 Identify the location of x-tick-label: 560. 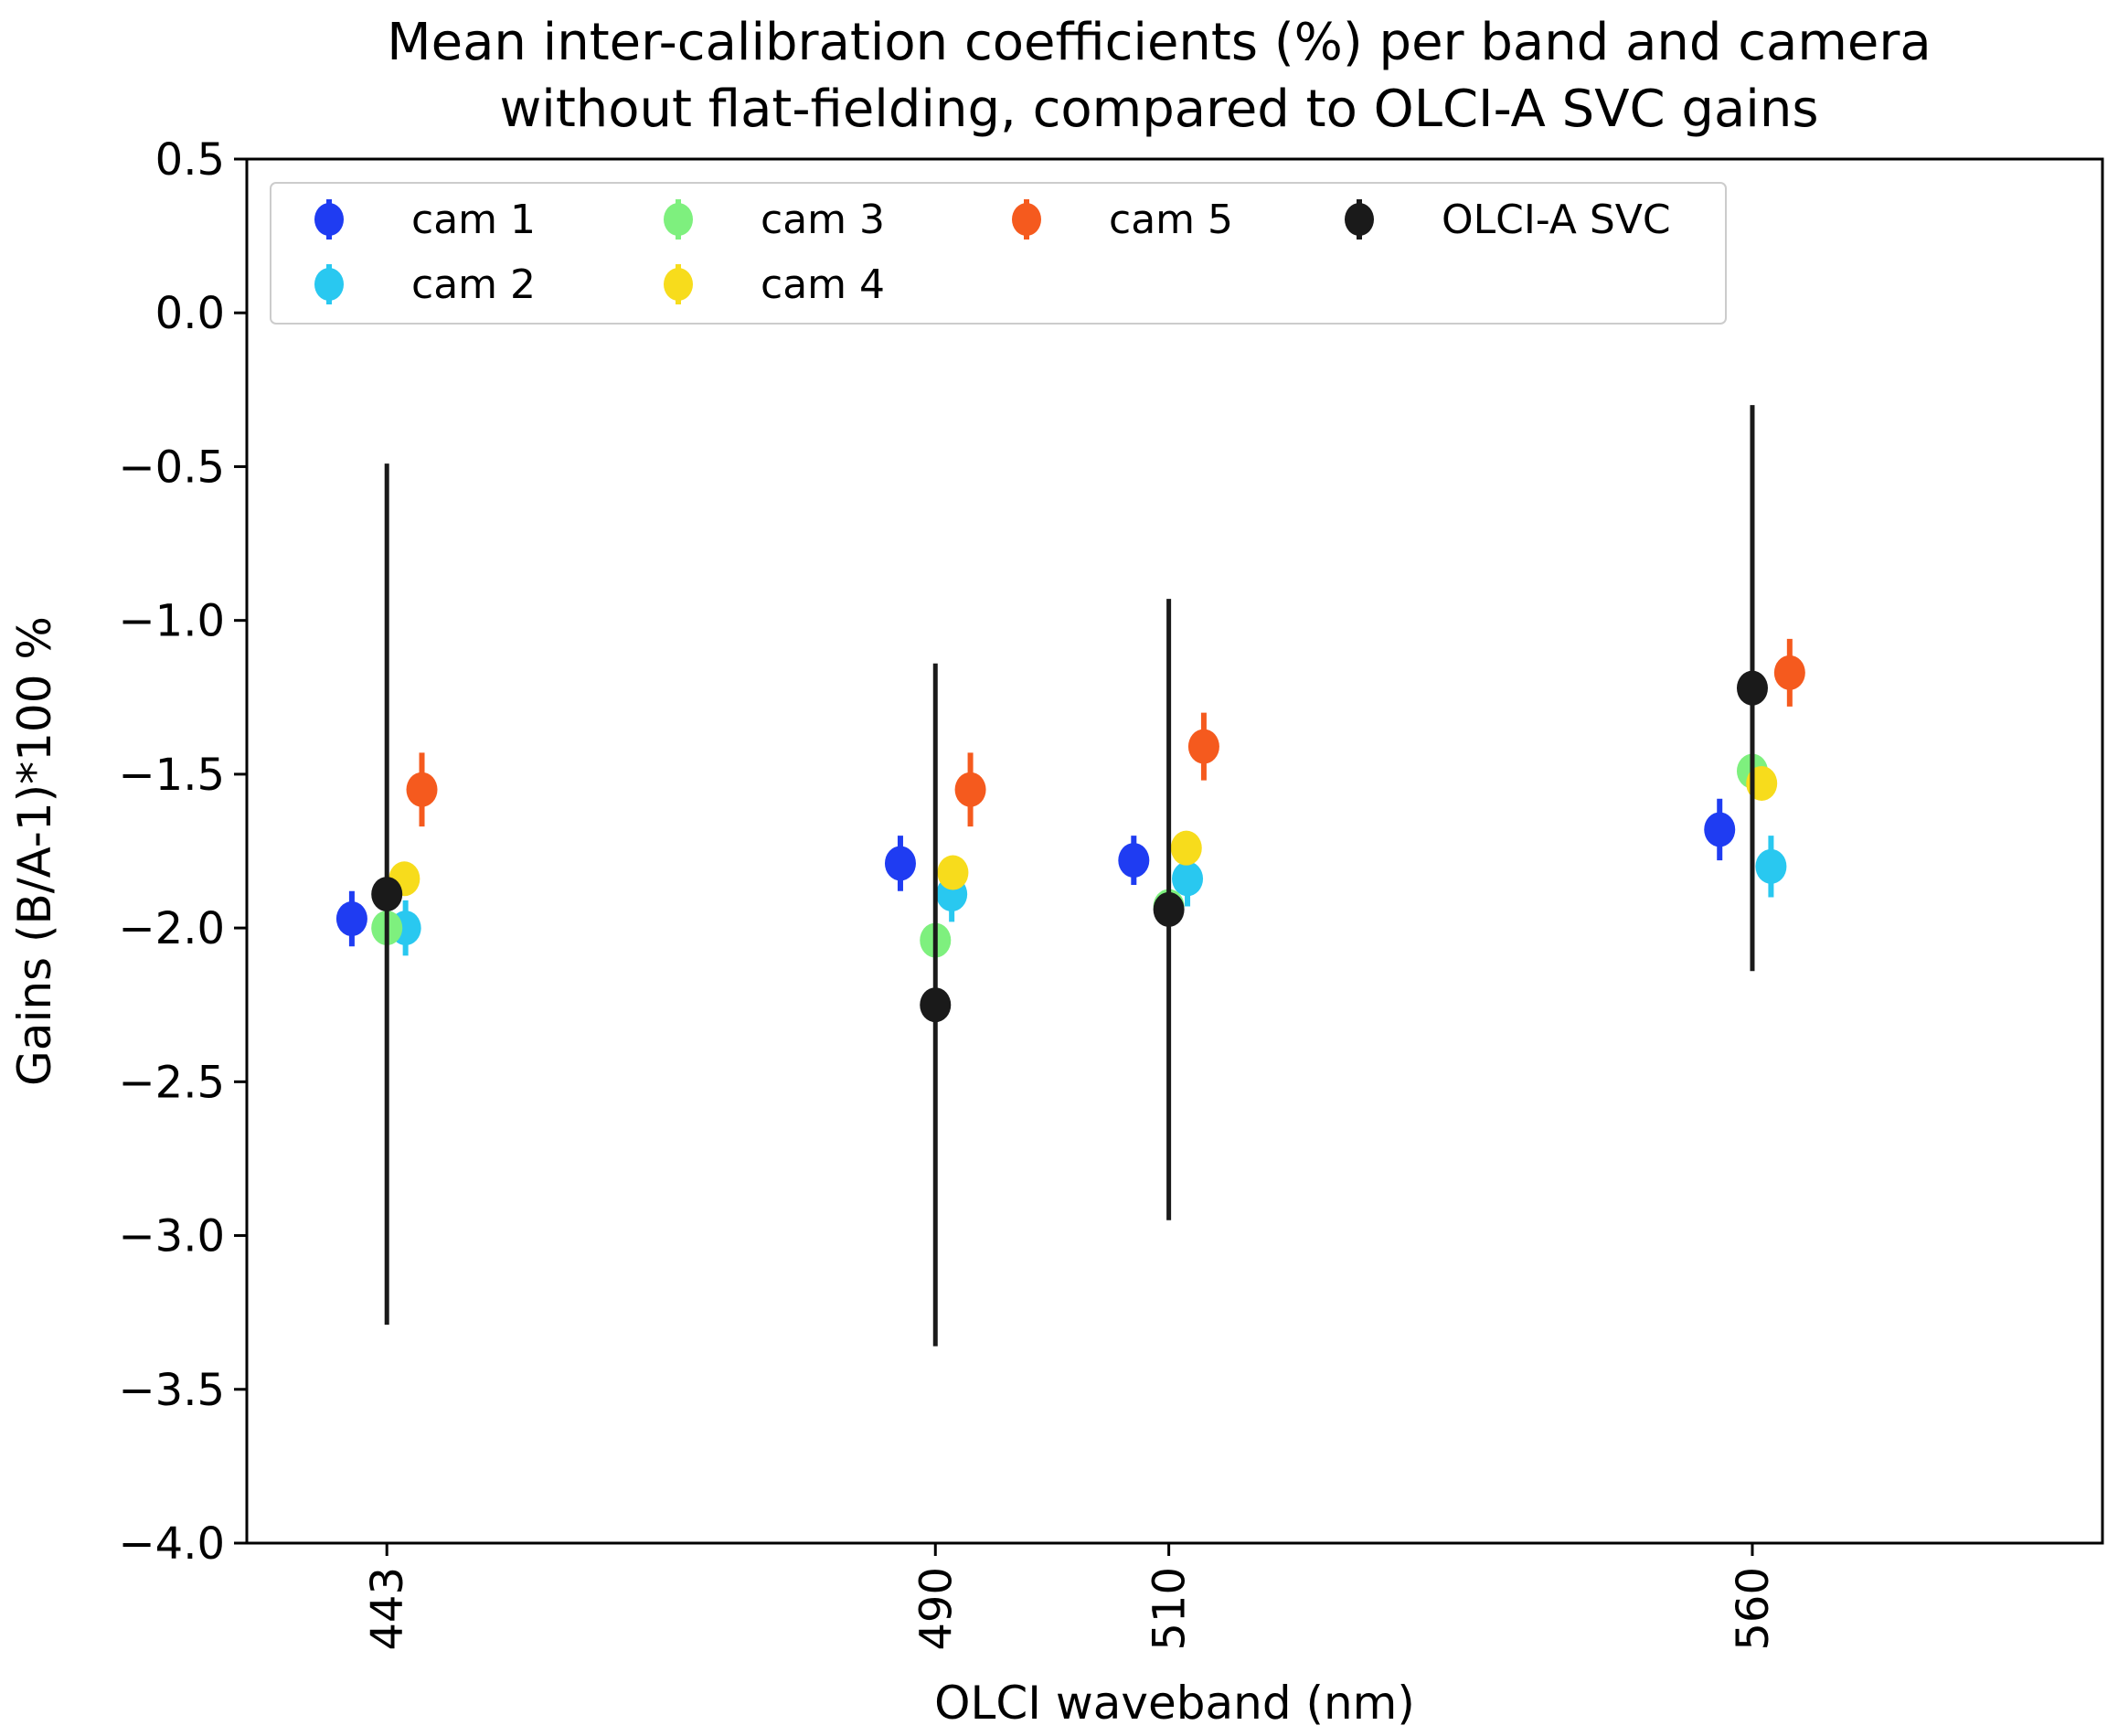
(1753, 1609).